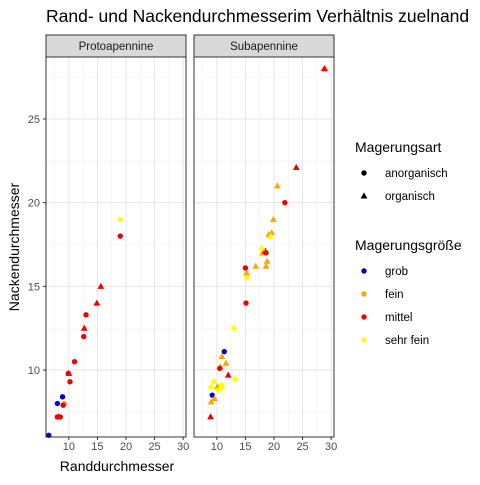 The height and width of the screenshot is (485, 480). Describe the element at coordinates (116, 47) in the screenshot. I see `facet-strip-label: Protoapennine` at that location.